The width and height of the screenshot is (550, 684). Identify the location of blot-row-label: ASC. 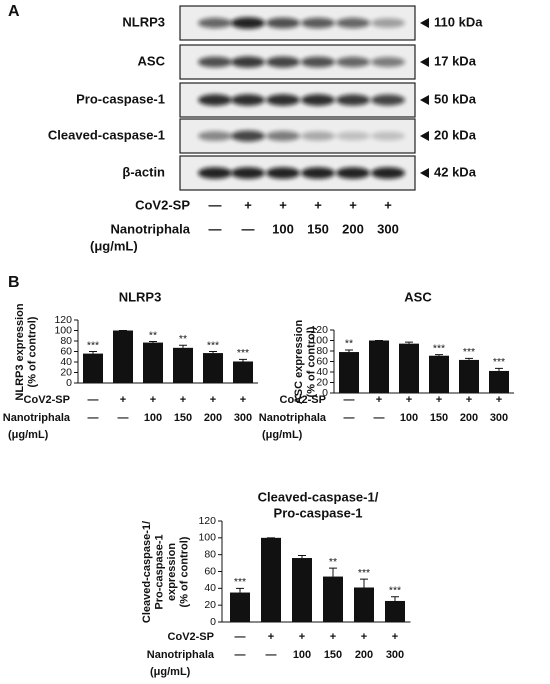
(152, 60).